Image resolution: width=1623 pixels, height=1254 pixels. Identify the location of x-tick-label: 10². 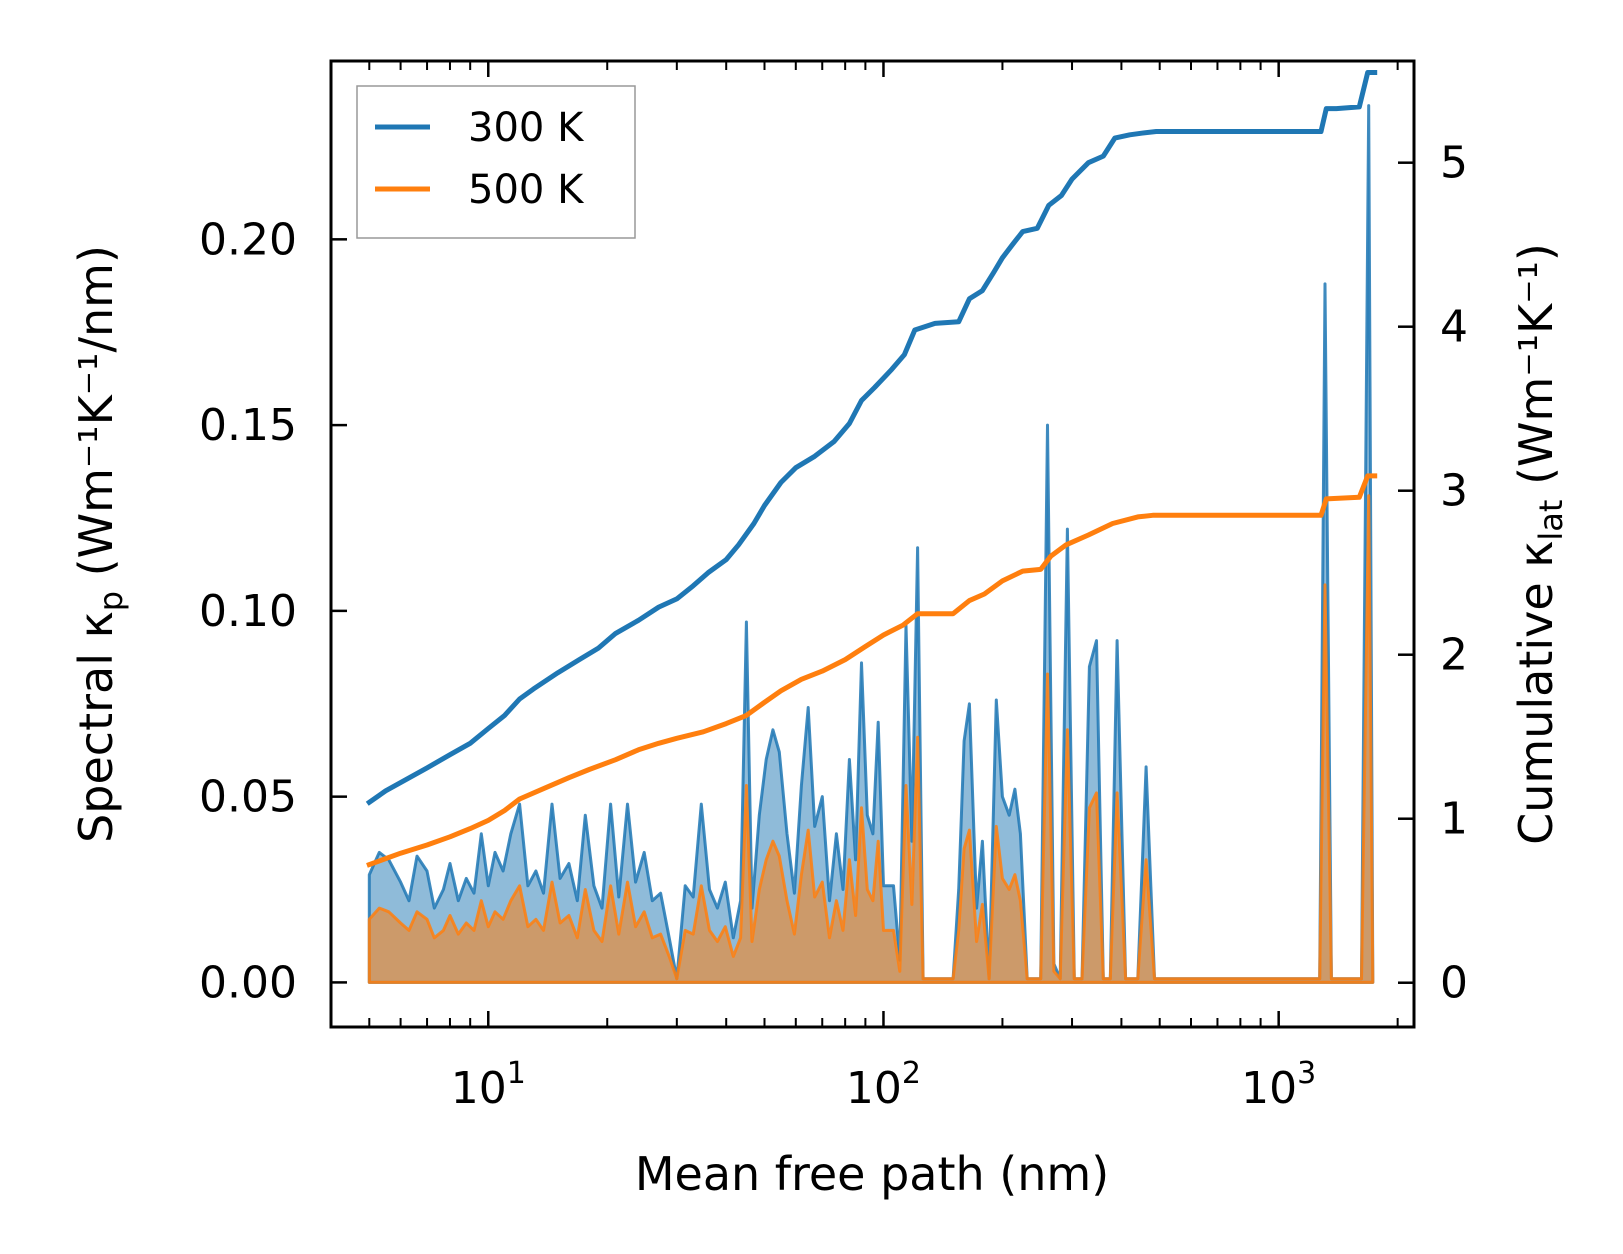
(883, 1085).